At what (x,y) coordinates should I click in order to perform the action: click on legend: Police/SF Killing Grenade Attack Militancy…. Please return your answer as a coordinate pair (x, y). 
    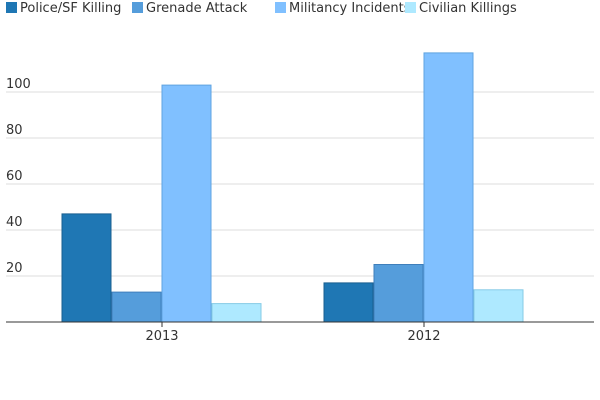
    Looking at the image, I should click on (261, 8).